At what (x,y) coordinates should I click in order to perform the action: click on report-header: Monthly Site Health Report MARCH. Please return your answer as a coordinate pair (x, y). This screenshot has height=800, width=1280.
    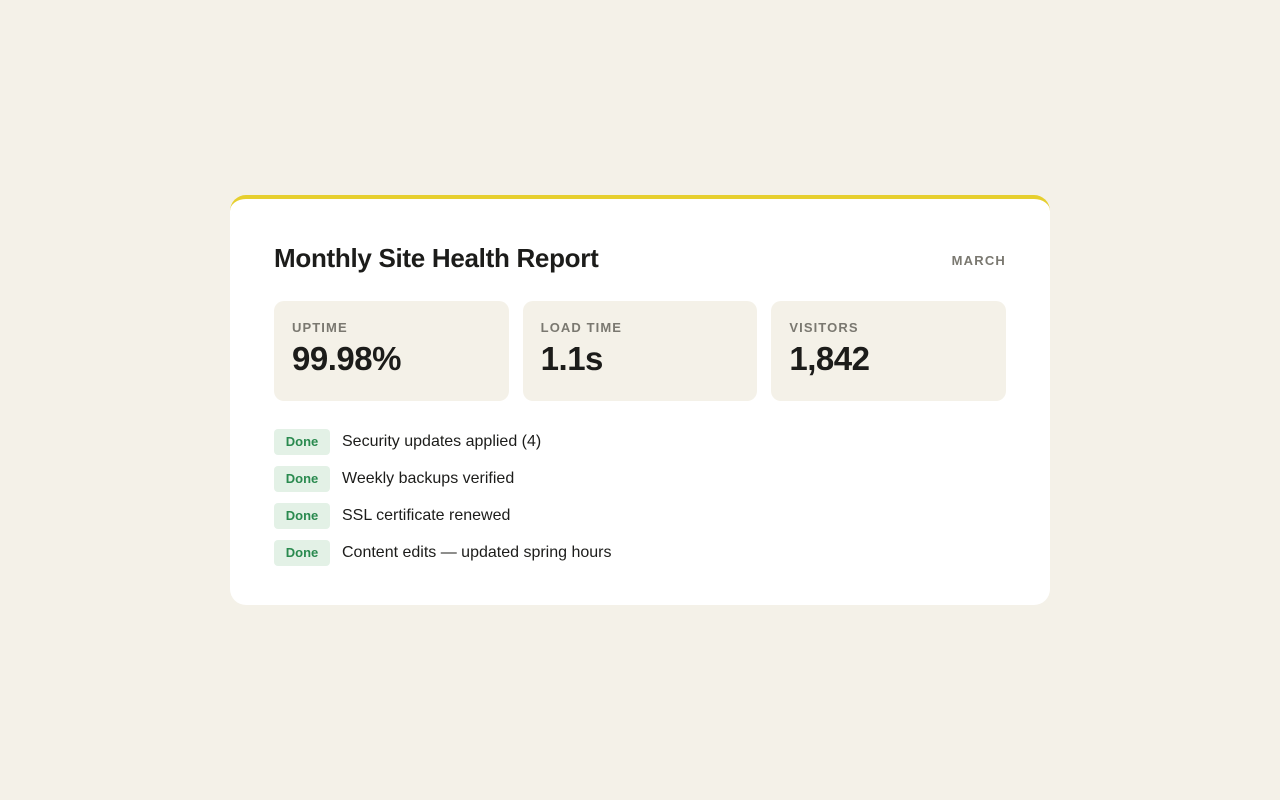
    Looking at the image, I should click on (640, 258).